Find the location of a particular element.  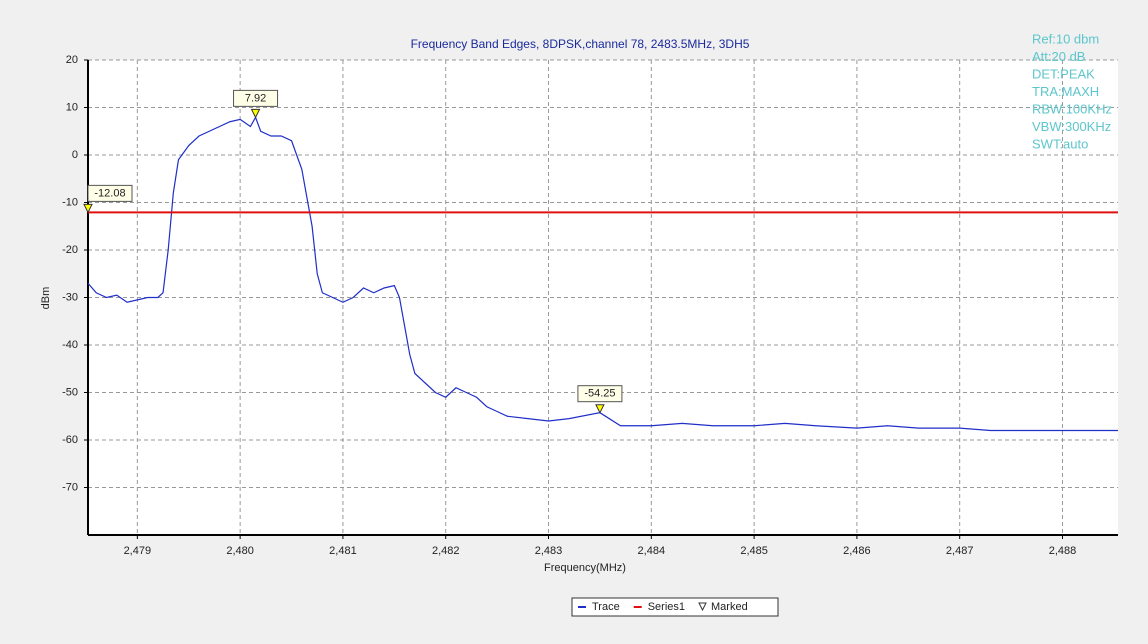

y-axis-label: dBm is located at coordinates (46, 298).